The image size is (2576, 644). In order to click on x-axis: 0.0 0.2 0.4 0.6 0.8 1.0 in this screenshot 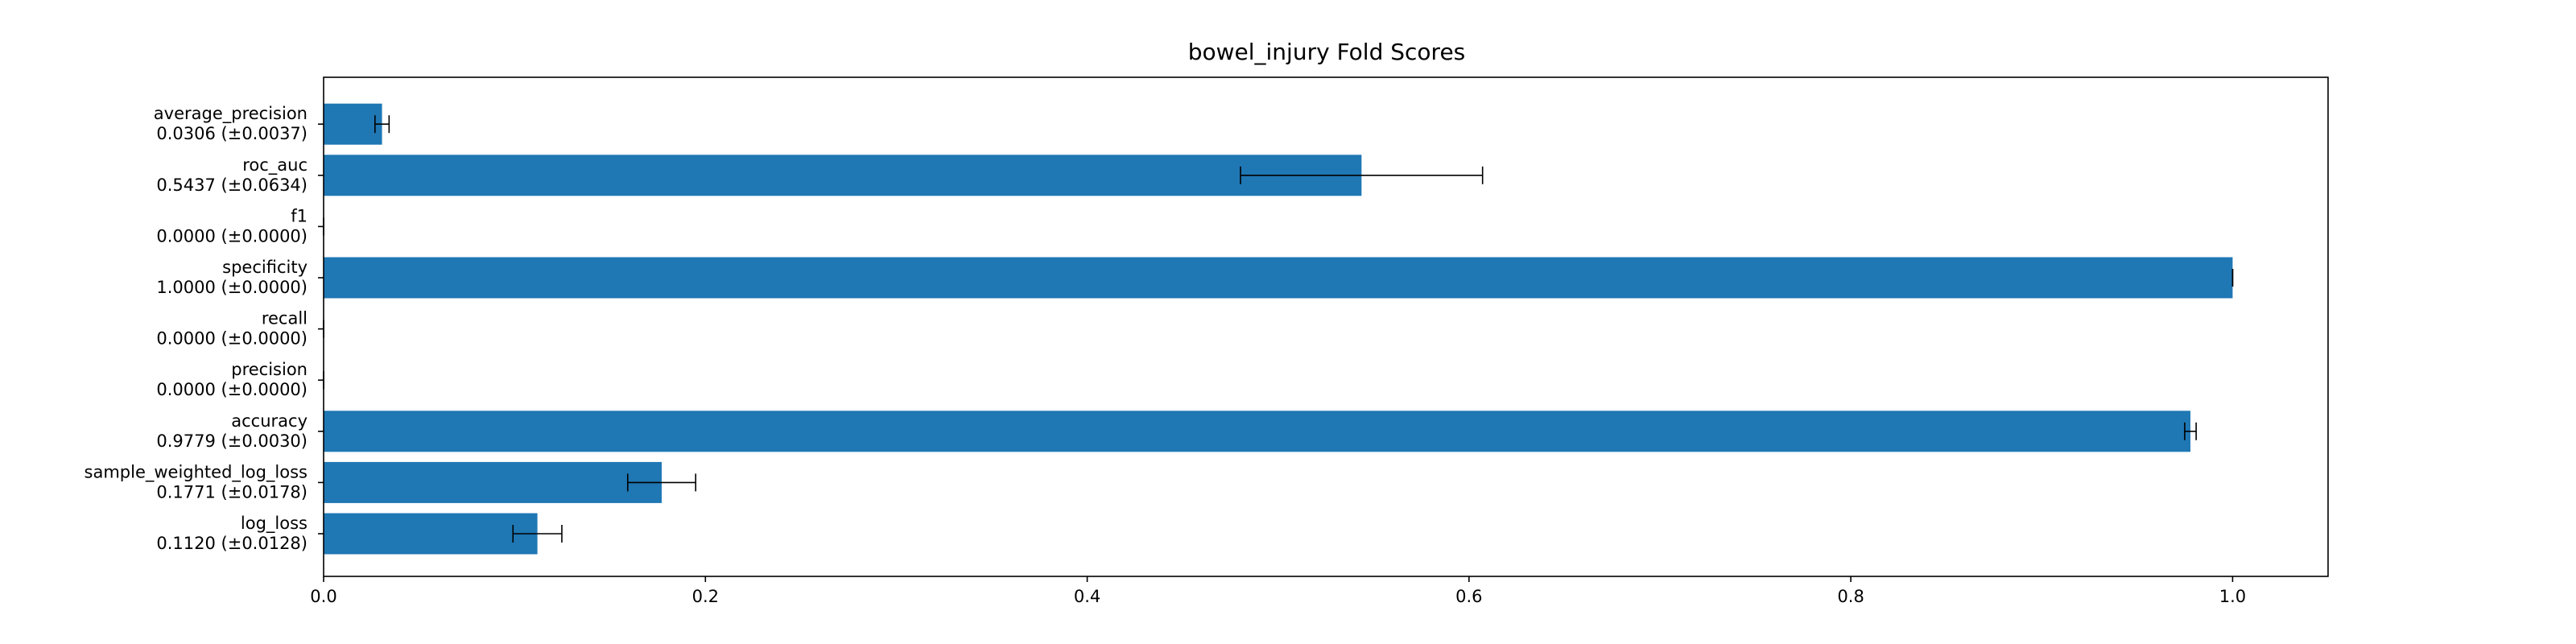, I will do `click(1278, 591)`.